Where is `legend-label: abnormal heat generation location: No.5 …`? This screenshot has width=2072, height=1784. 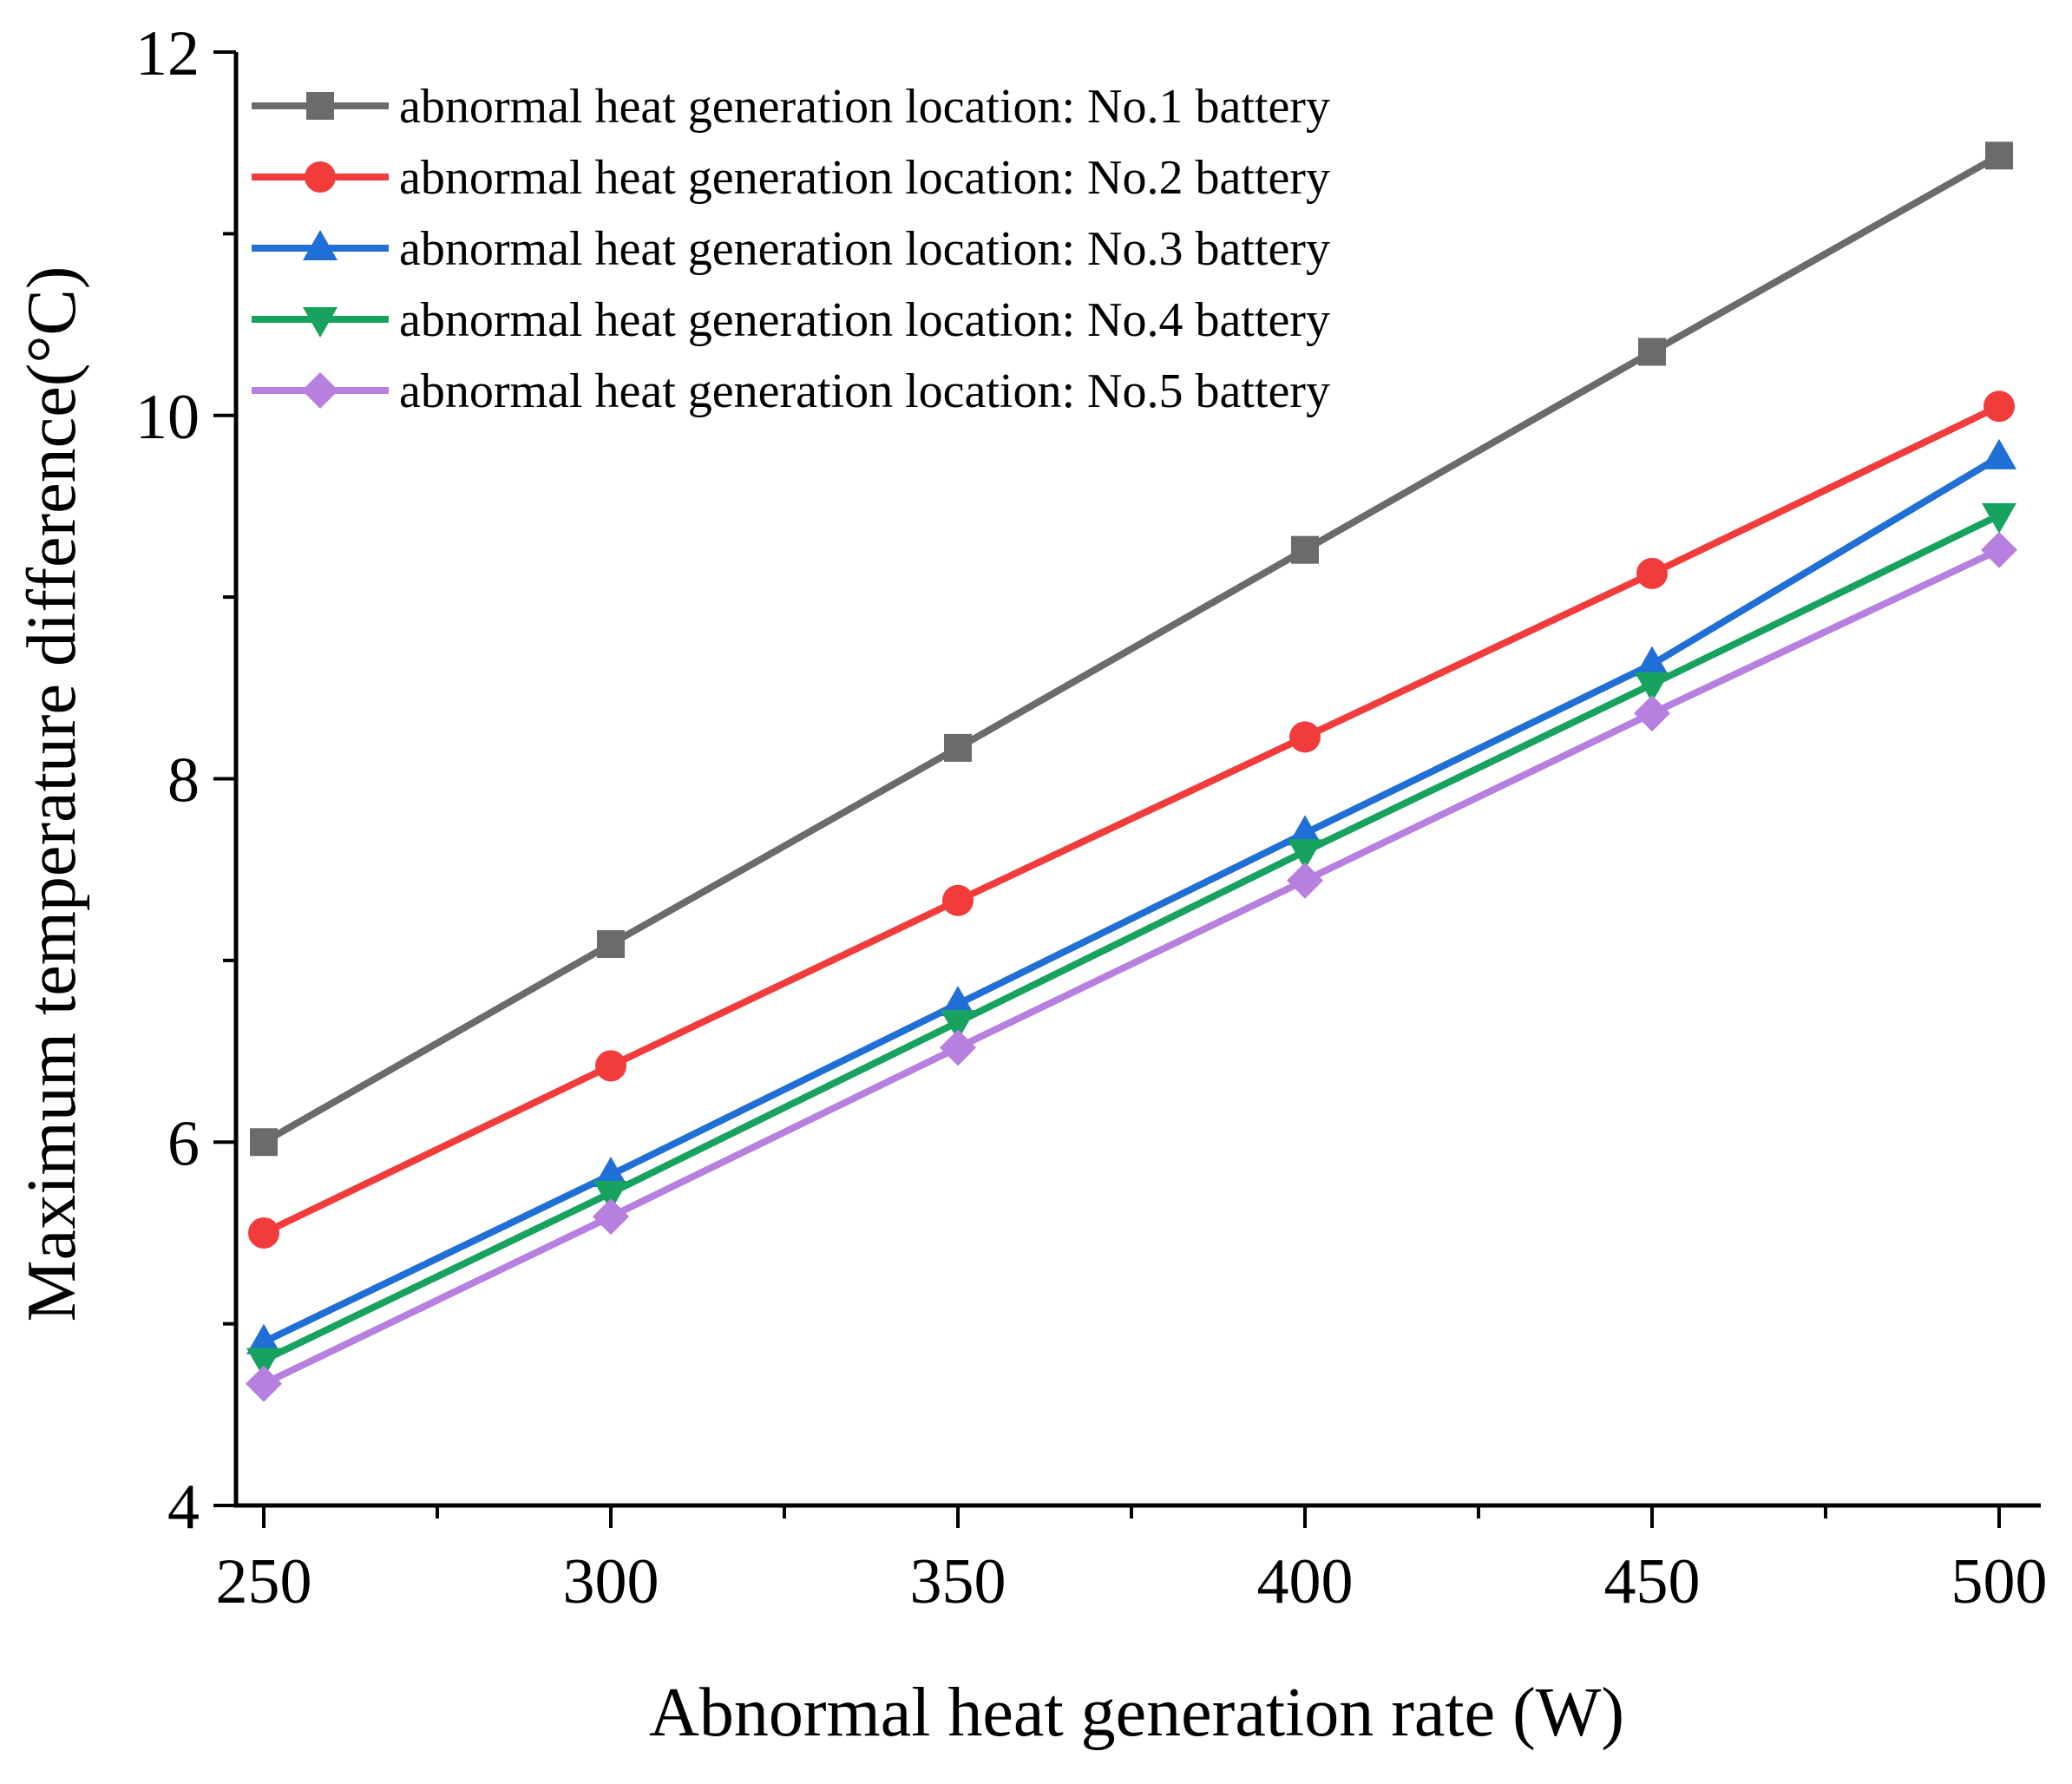
legend-label: abnormal heat generation location: No.5 … is located at coordinates (864, 391).